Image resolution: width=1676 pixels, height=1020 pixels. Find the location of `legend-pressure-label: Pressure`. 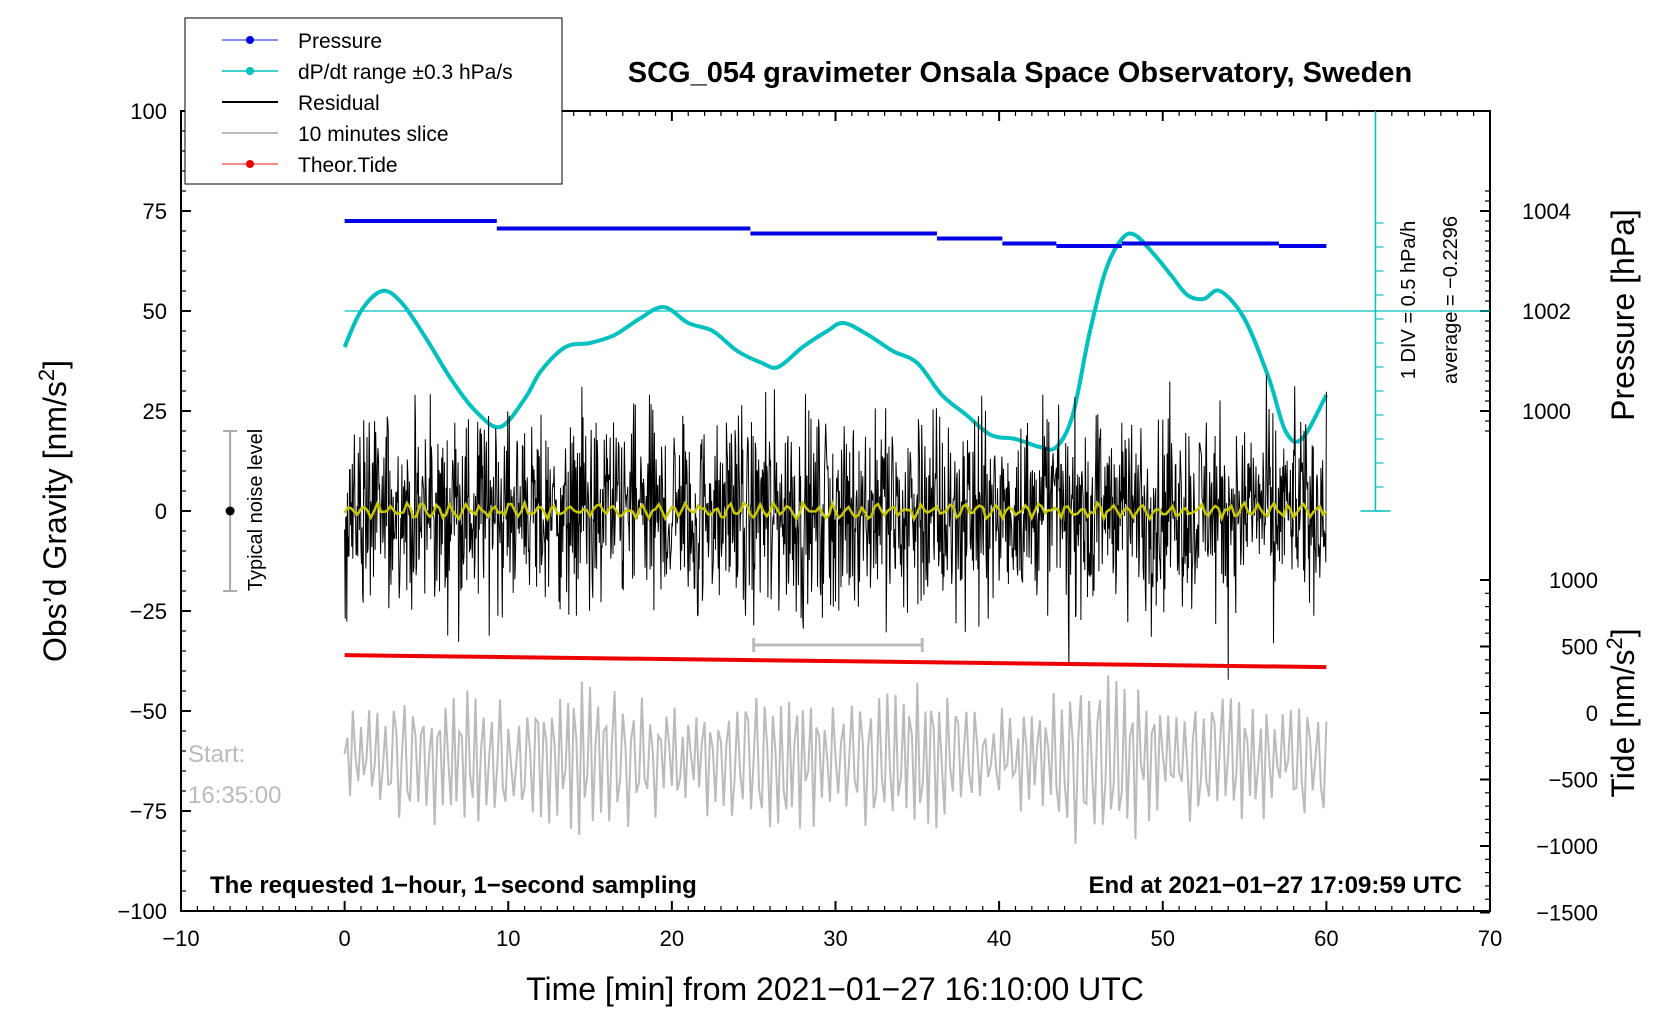

legend-pressure-label: Pressure is located at coordinates (340, 41).